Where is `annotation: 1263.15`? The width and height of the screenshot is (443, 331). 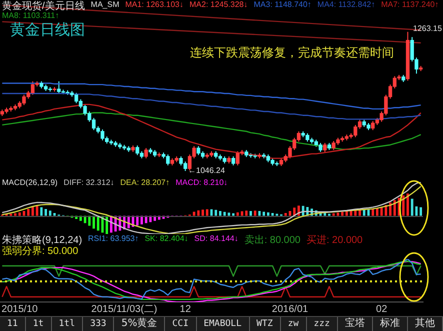 annotation: 1263.15 is located at coordinates (427, 29).